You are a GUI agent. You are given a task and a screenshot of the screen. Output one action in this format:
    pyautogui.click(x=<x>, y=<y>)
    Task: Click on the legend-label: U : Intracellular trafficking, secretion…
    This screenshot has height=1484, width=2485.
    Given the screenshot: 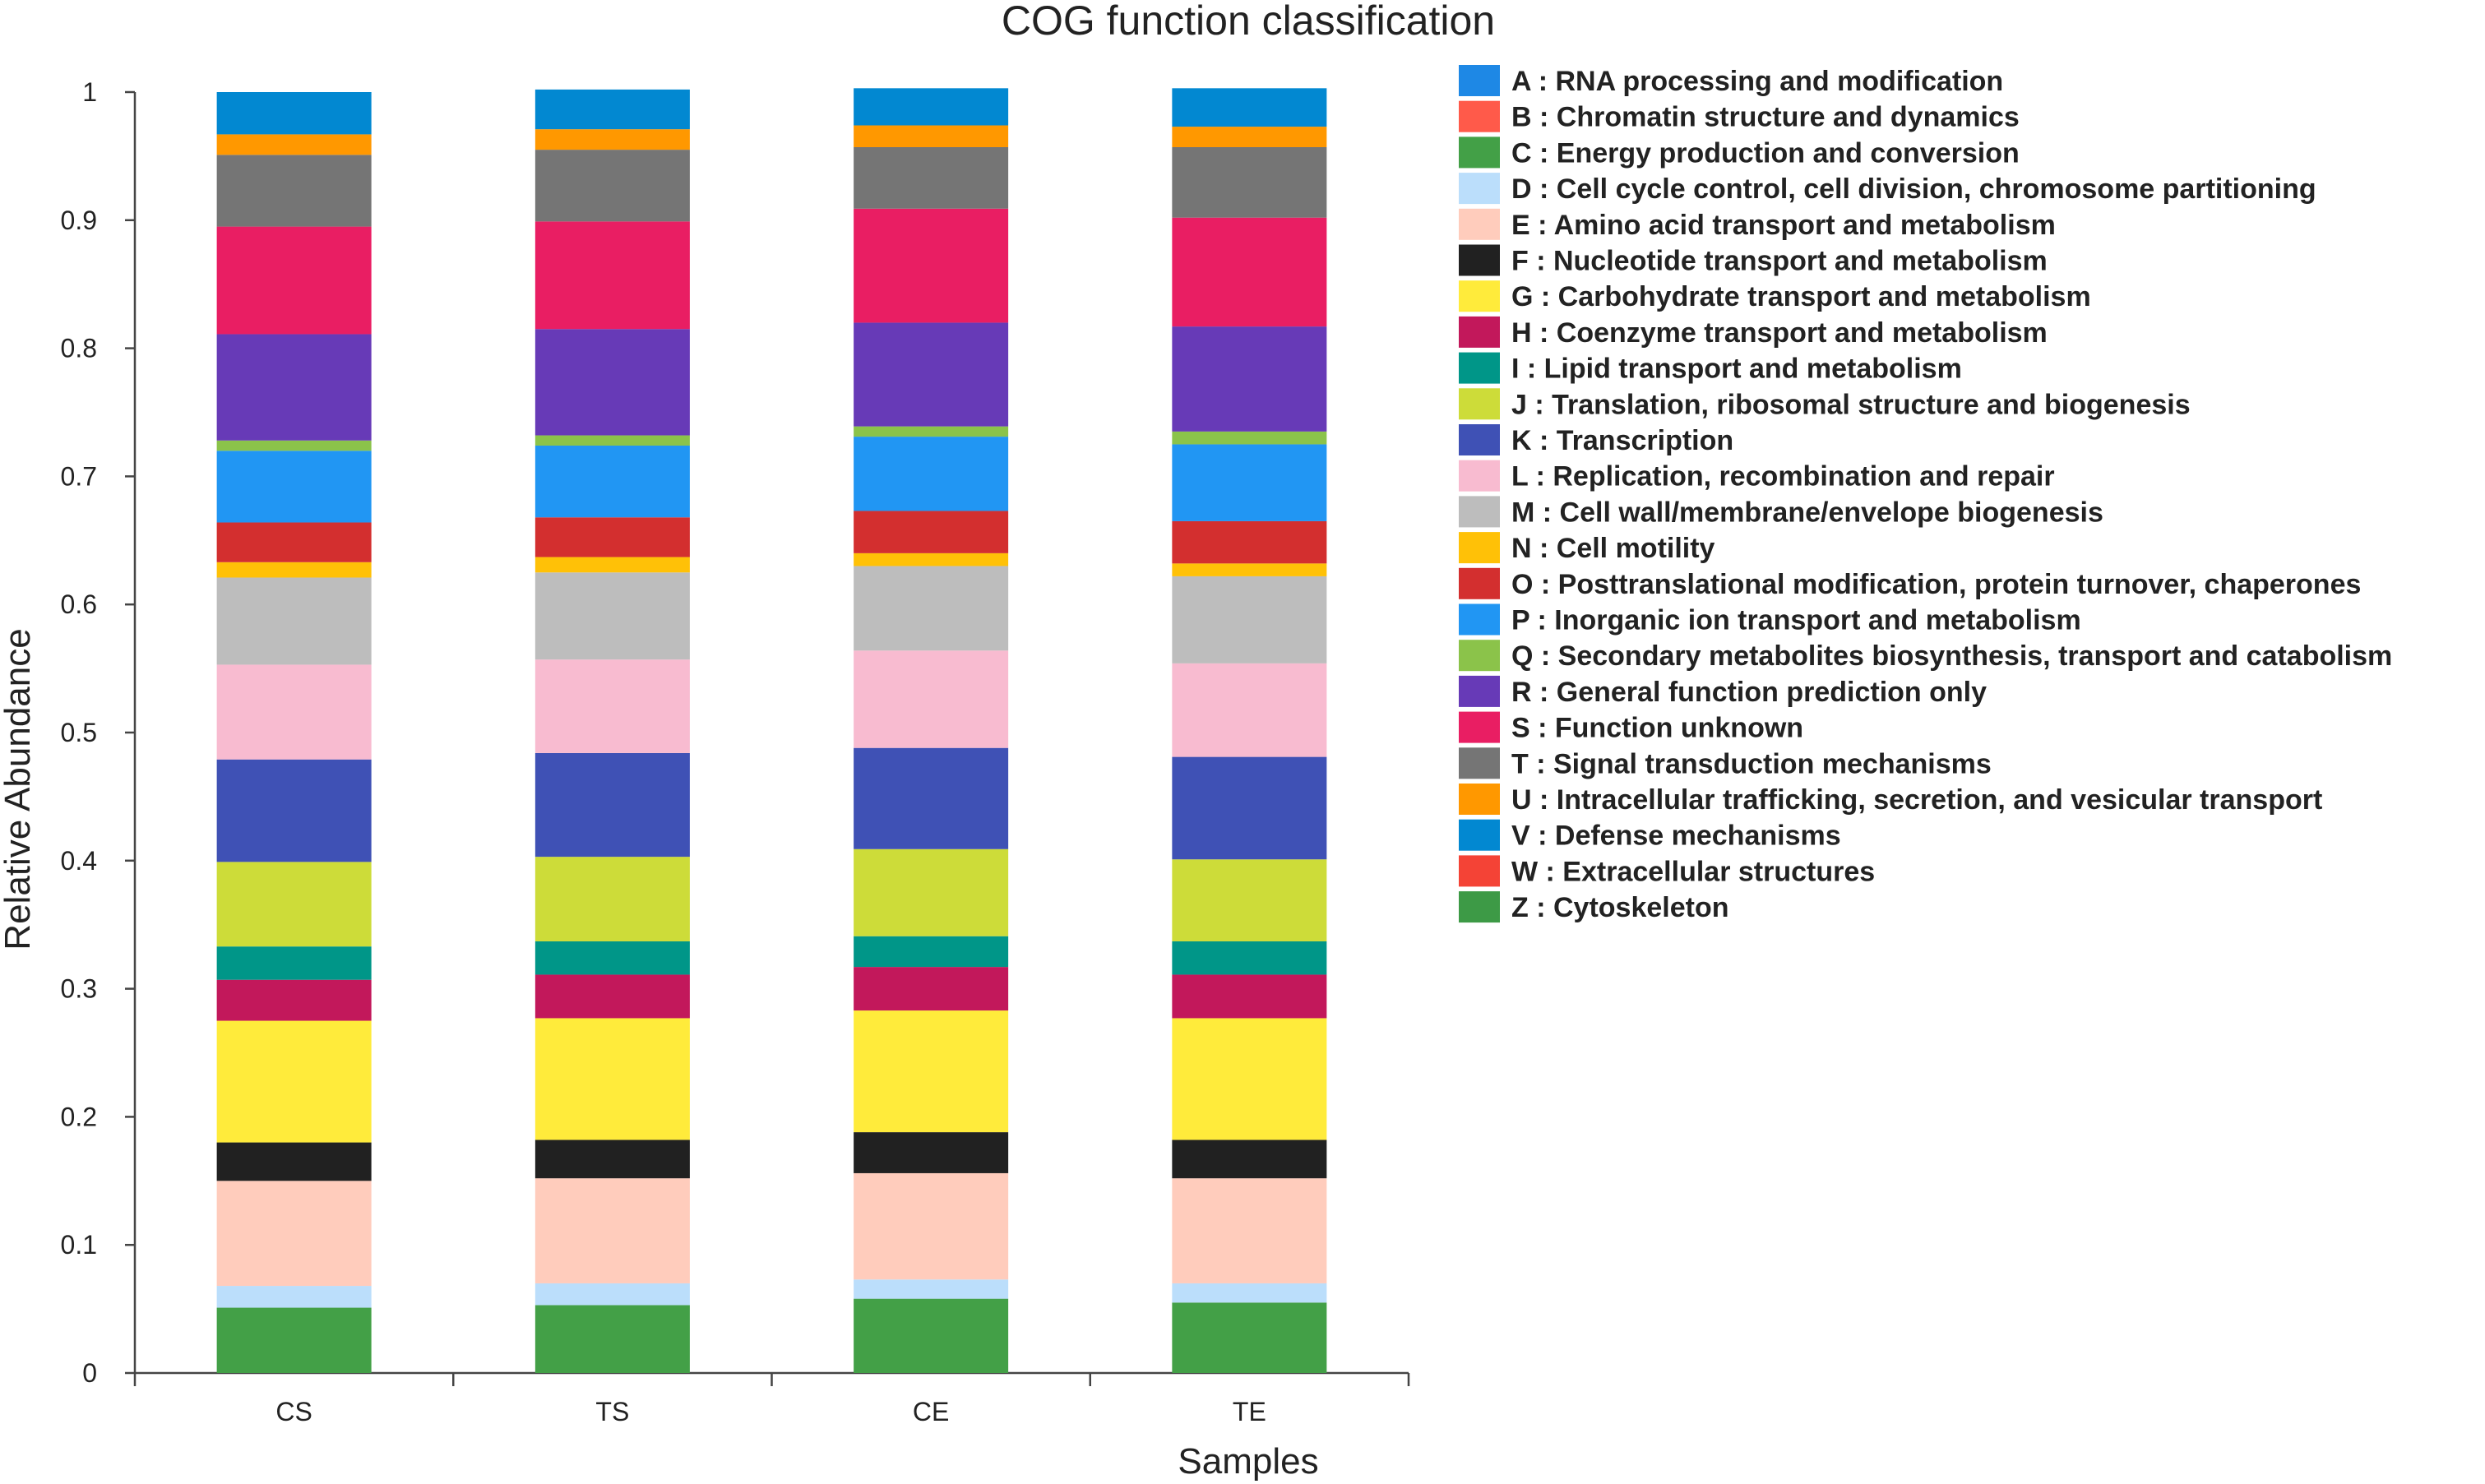 What is the action you would take?
    pyautogui.click(x=1916, y=800)
    